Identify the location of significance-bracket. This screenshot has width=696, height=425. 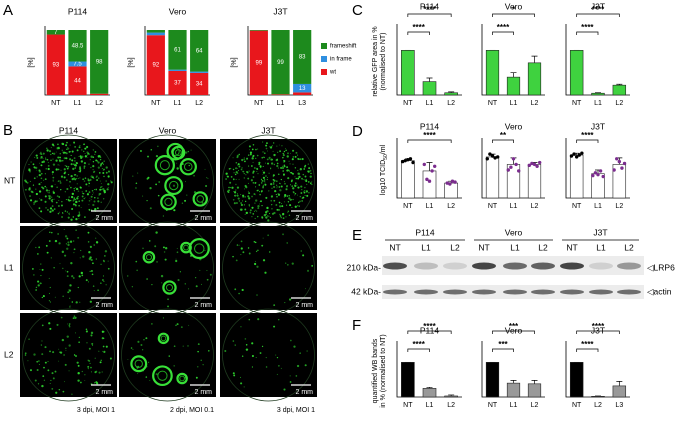
(598, 332).